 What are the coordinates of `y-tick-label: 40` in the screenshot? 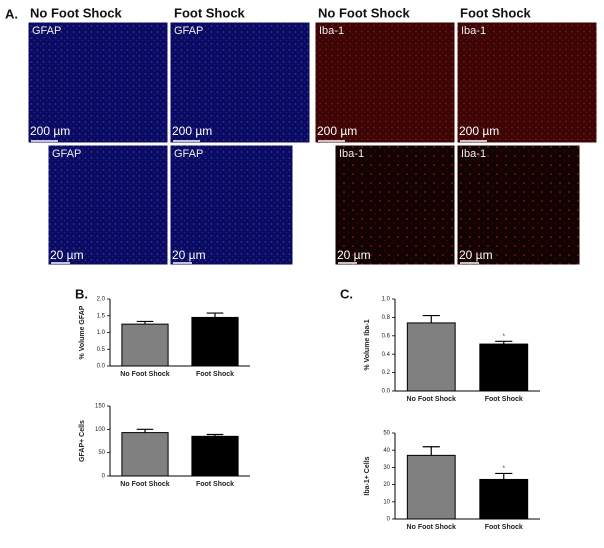 It's located at (386, 451).